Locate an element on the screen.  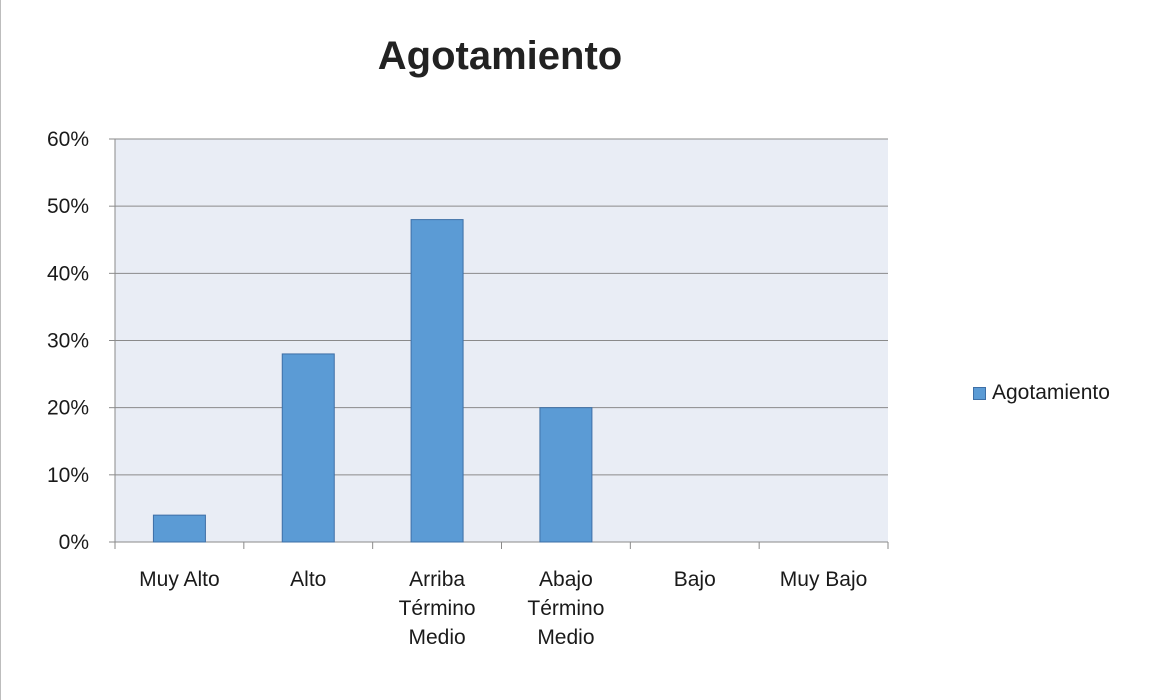
y-tick-label: 20% is located at coordinates (68, 408).